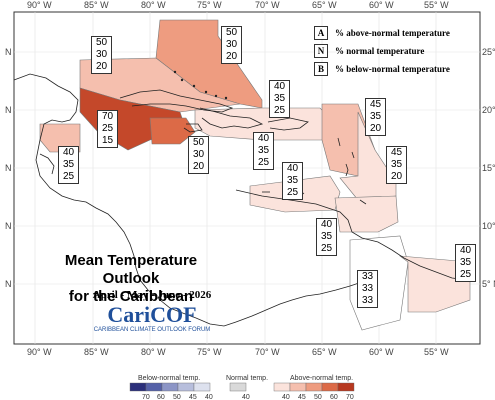 The width and height of the screenshot is (495, 400). I want to click on stack-french-guiana: 40 35 25, so click(465, 263).